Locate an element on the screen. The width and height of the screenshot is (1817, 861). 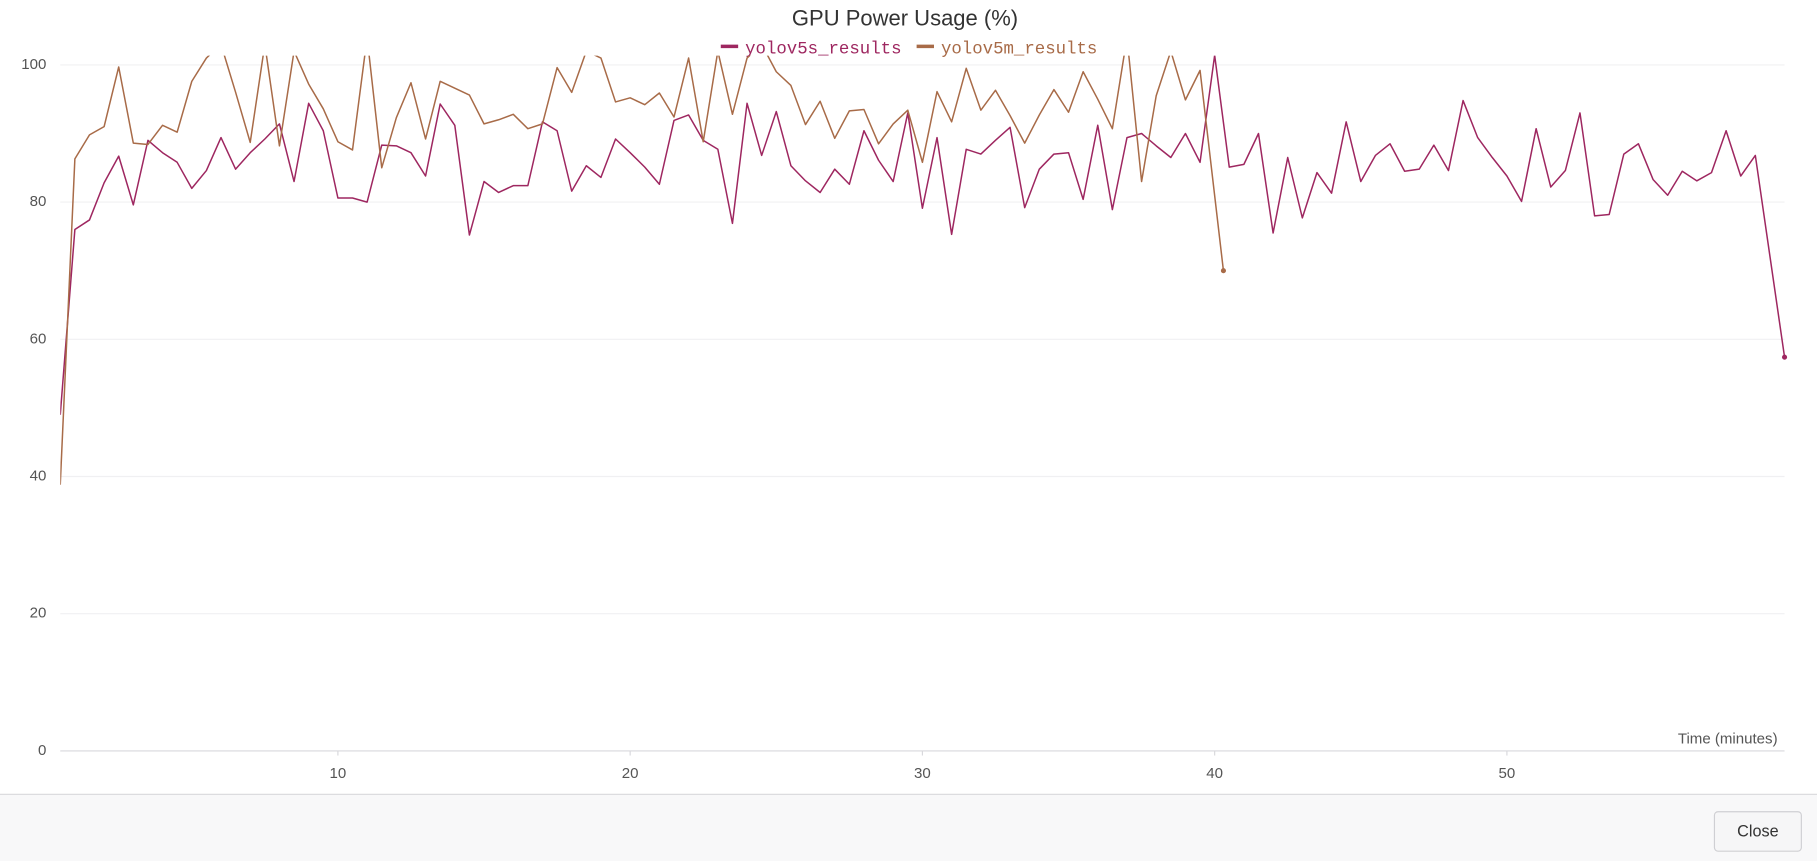
footer-bar is located at coordinates (908, 827).